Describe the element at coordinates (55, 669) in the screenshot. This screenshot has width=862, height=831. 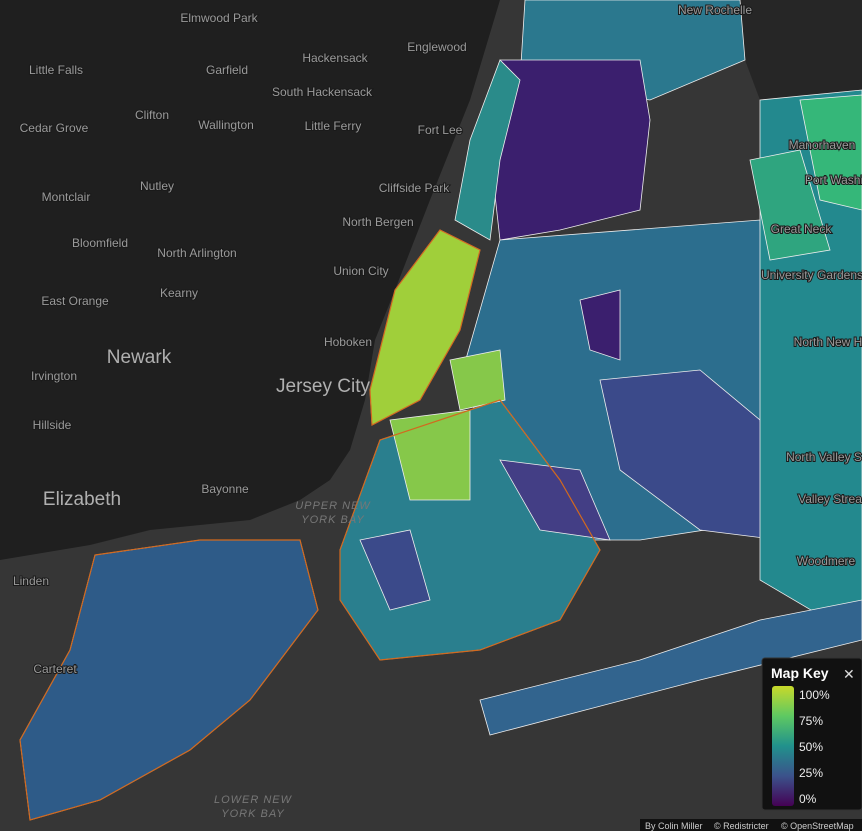
I see `place-label: Carteret` at that location.